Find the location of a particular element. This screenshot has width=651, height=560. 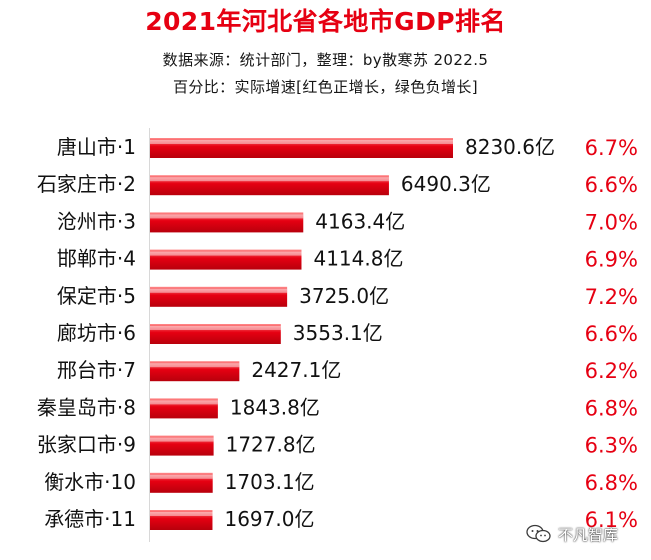

gdp-value-label: 4163.4亿 is located at coordinates (360, 221).